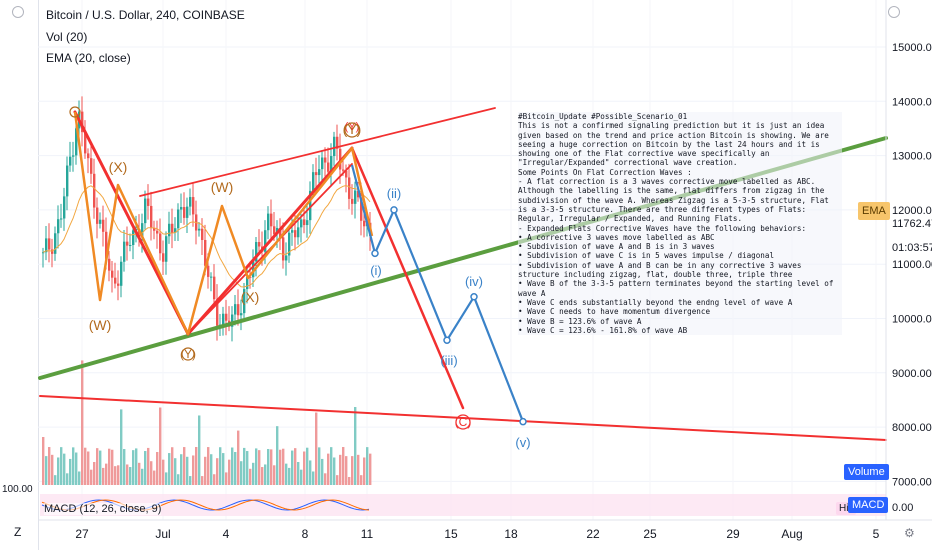 The height and width of the screenshot is (550, 932). What do you see at coordinates (100, 325) in the screenshot?
I see `wave-label-w: (W)` at bounding box center [100, 325].